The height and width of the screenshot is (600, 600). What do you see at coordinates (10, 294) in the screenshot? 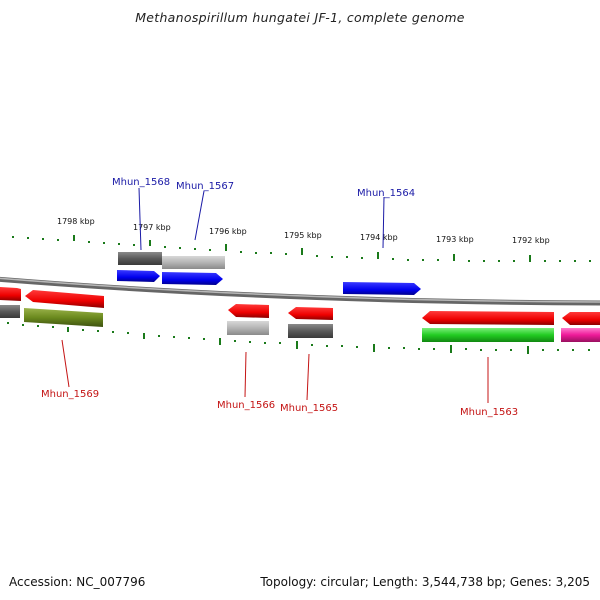
I see `reverse-gene-arrow-left-edge` at bounding box center [10, 294].